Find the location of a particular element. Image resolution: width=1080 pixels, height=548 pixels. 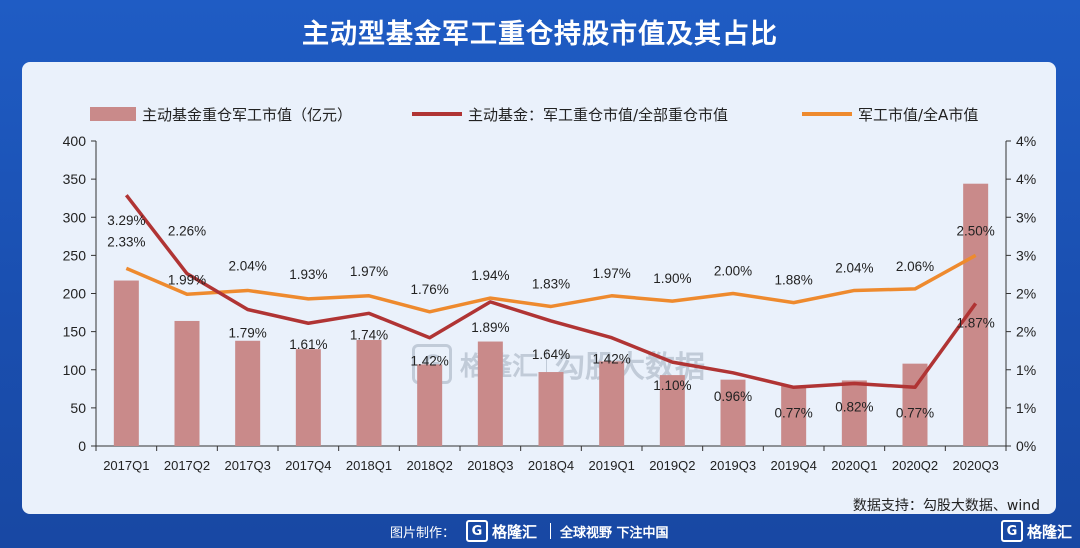

data-label-military-share: 1.99% is located at coordinates (187, 279).